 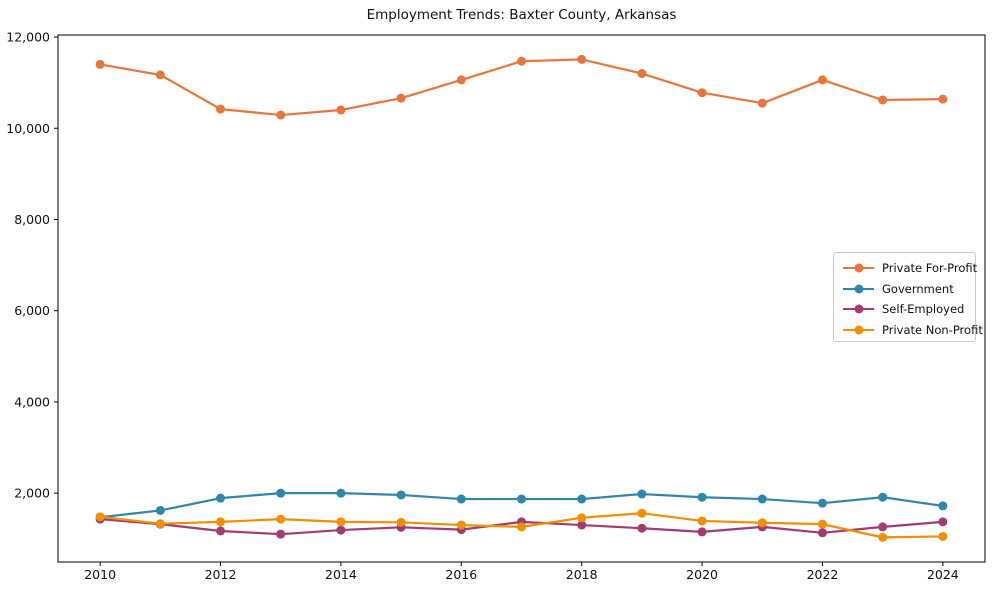 What do you see at coordinates (823, 574) in the screenshot?
I see `x-tick-label: 2022` at bounding box center [823, 574].